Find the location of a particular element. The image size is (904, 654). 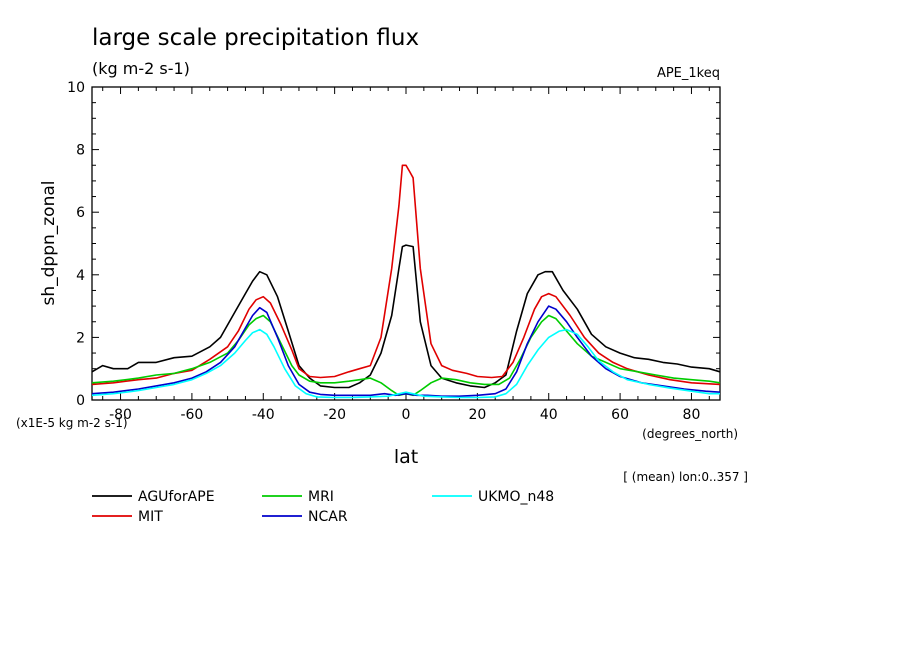

averaging-note: [ (mean) lon:0..357 ] is located at coordinates (685, 477).